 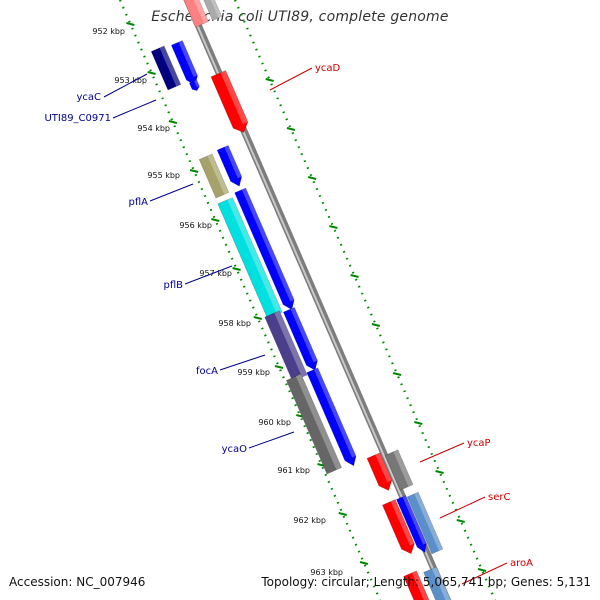 What do you see at coordinates (274, 422) in the screenshot?
I see `kbp-scale-label: 960 kbp` at bounding box center [274, 422].